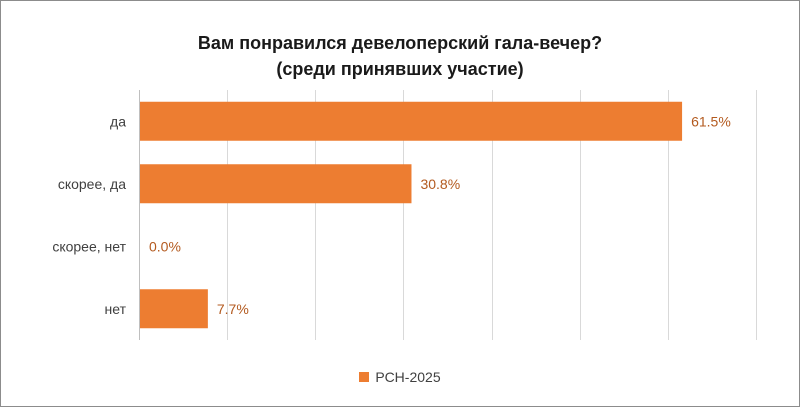 This screenshot has height=407, width=800. I want to click on value-label: 7.7%, so click(233, 309).